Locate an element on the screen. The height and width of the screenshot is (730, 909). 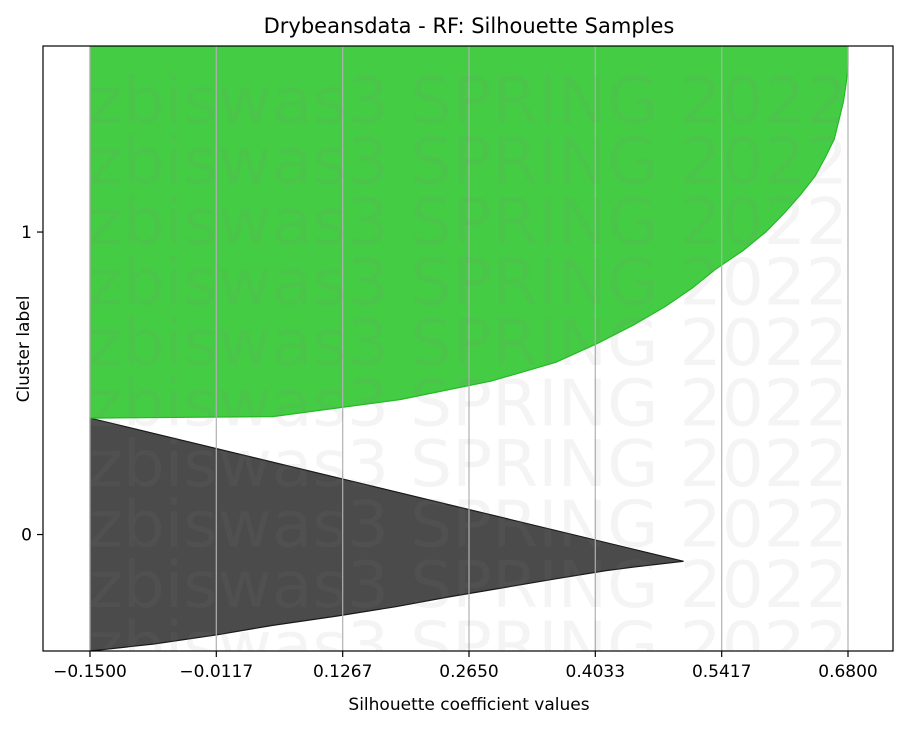
y-tick-label: 1 is located at coordinates (26, 233).